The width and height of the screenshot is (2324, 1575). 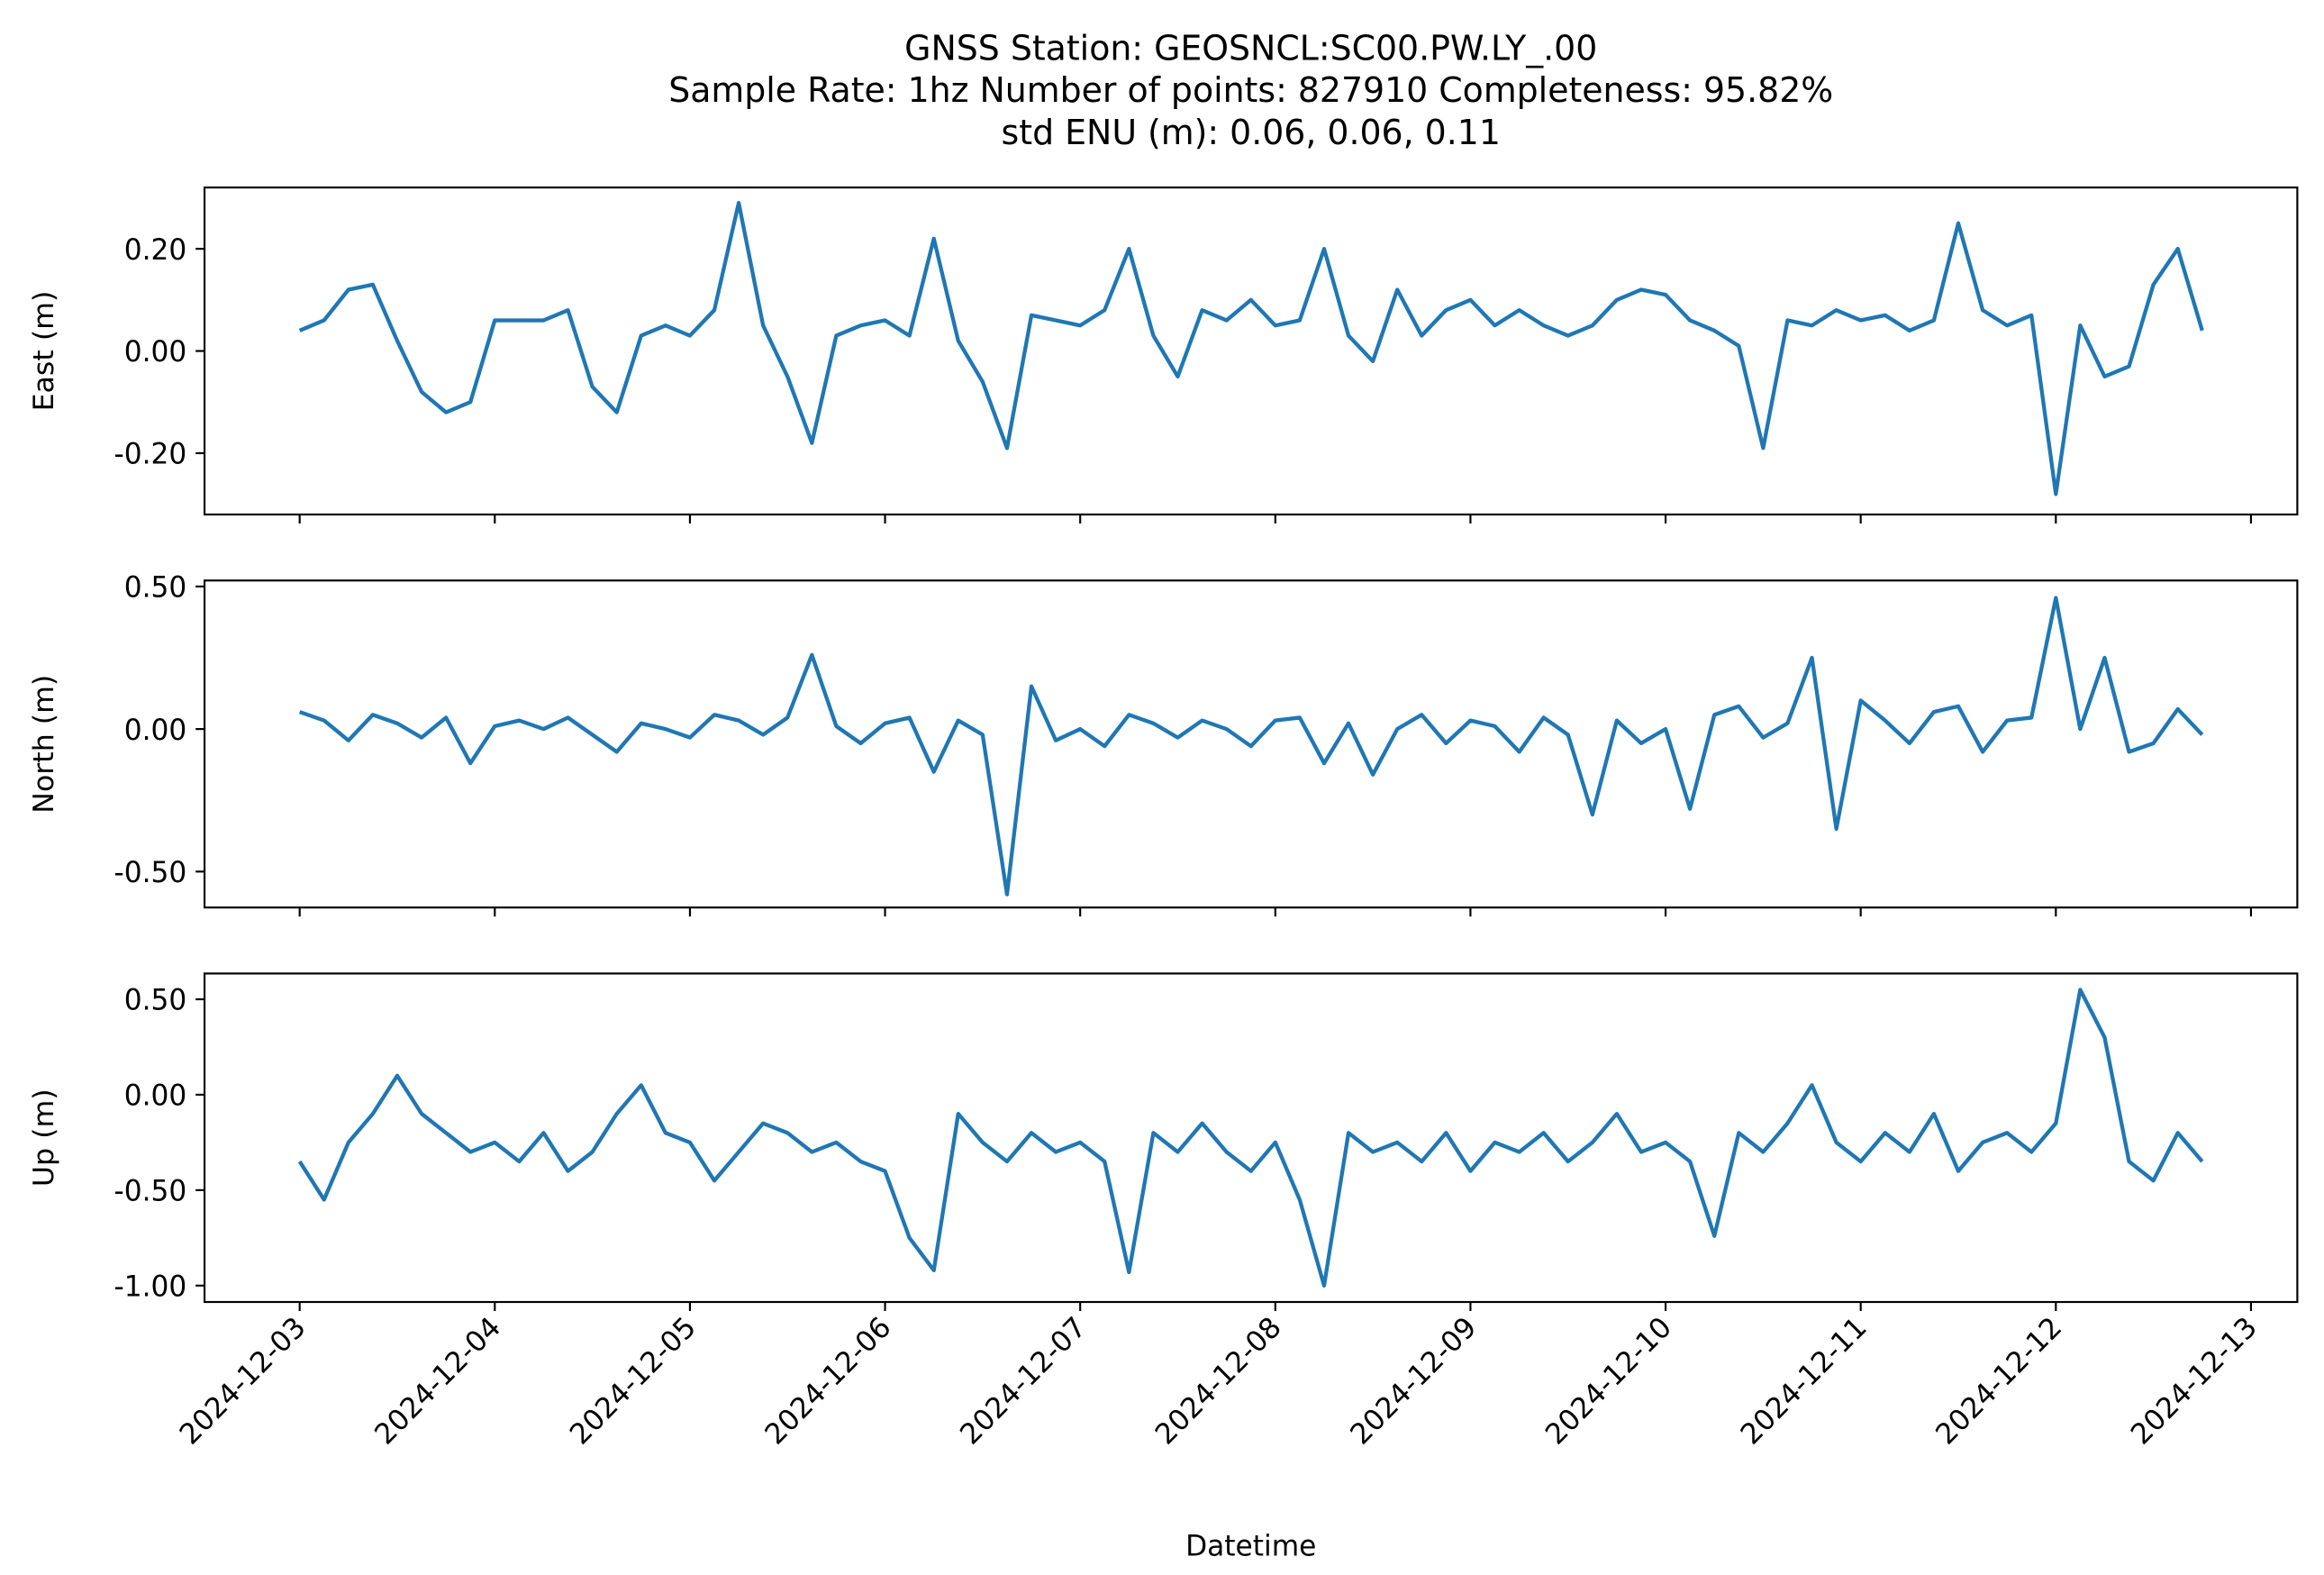 I want to click on x-tick-label: 2024-12-09, so click(x=1414, y=1381).